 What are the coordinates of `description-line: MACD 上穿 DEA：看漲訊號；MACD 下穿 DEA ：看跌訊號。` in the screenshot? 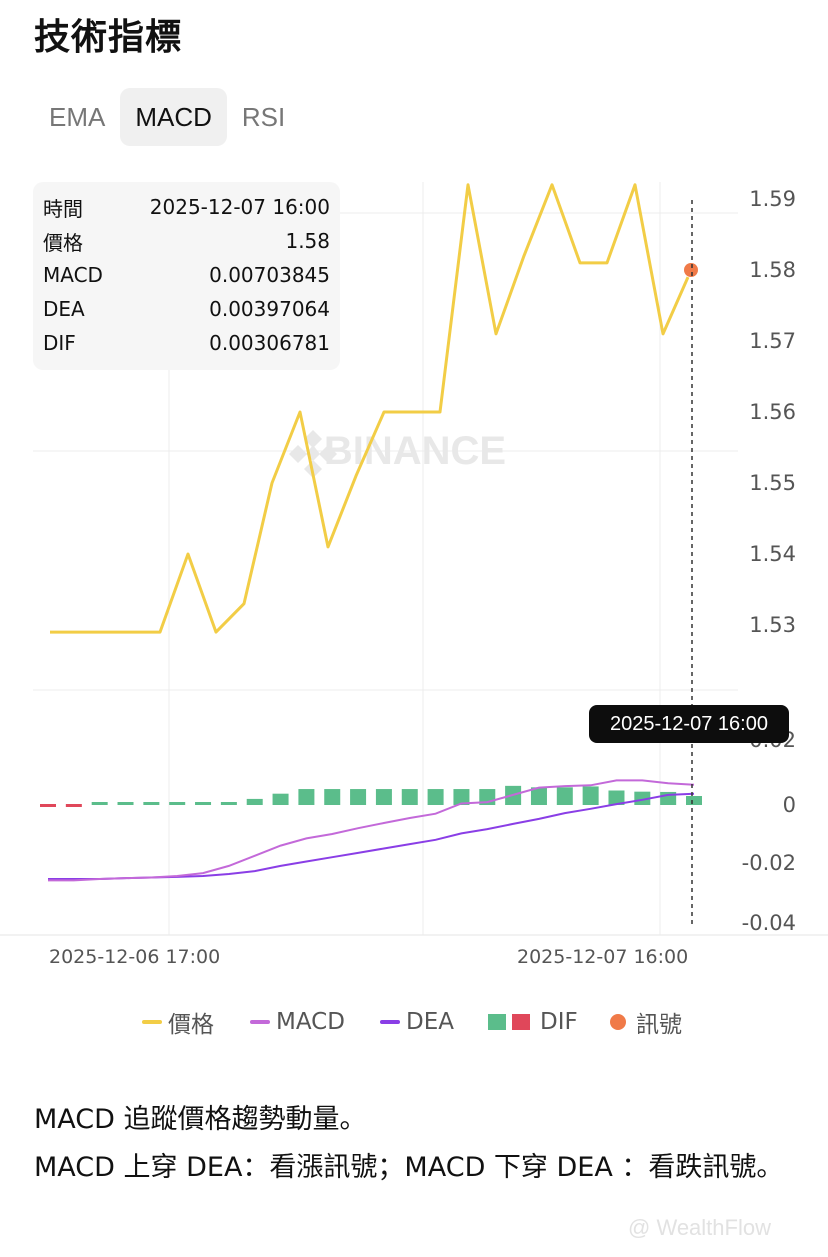 It's located at (409, 1167).